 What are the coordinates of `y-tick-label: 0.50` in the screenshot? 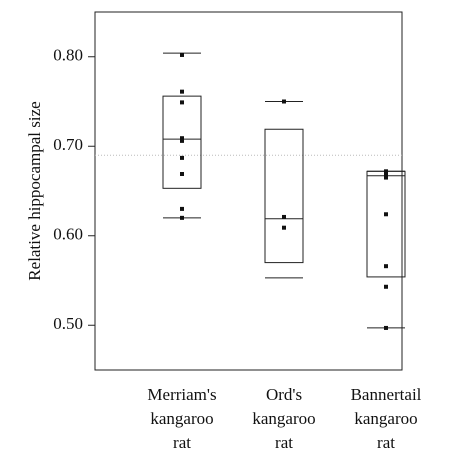 It's located at (68, 323).